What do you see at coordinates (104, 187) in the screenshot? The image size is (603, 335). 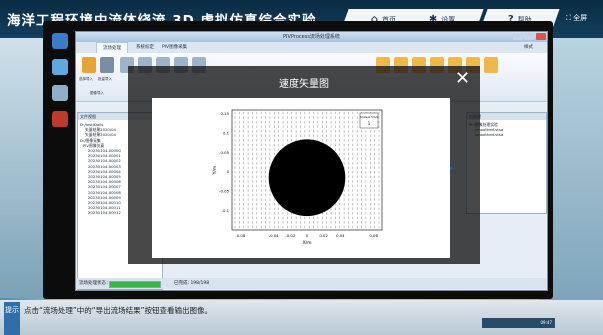 I see `tree-item: 20230104-00007` at bounding box center [104, 187].